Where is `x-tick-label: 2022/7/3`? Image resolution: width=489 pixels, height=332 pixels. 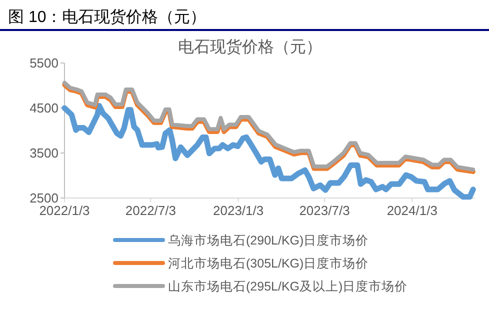
x-tick-label: 2022/7/3 is located at coordinates (150, 210).